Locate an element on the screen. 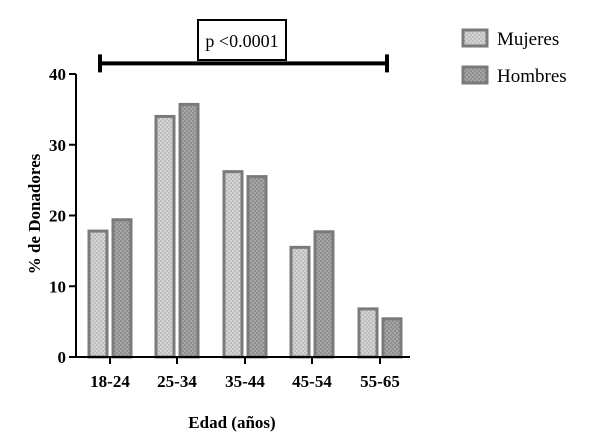 The image size is (589, 443). significance-annotation: p <0.0001 is located at coordinates (243, 46).